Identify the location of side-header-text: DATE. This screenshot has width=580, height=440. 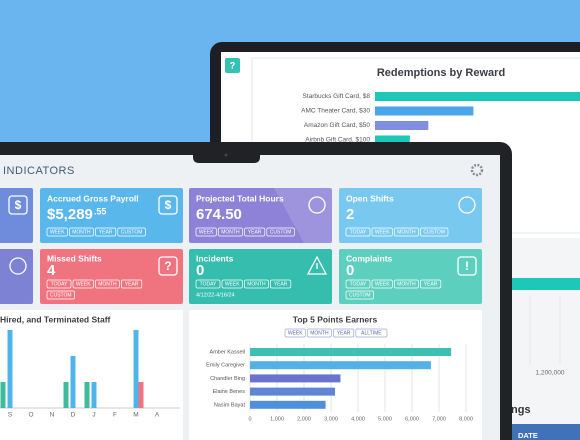
(528, 435).